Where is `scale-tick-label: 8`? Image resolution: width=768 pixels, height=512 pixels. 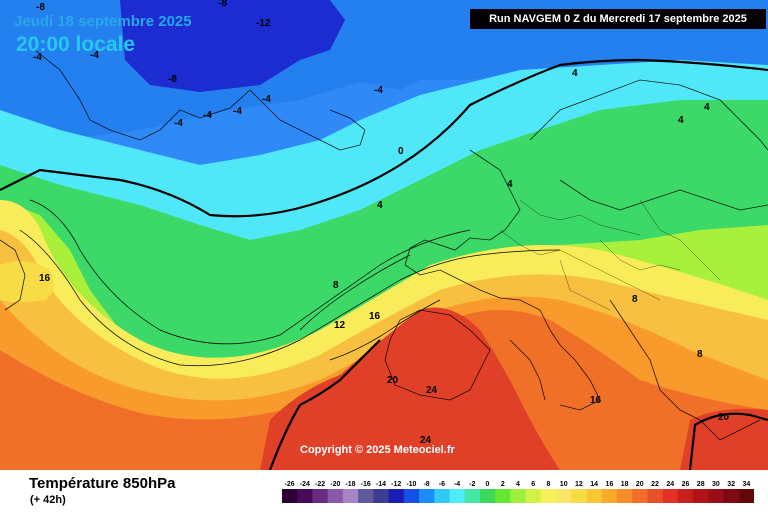
scale-tick-label: 8 is located at coordinates (549, 484).